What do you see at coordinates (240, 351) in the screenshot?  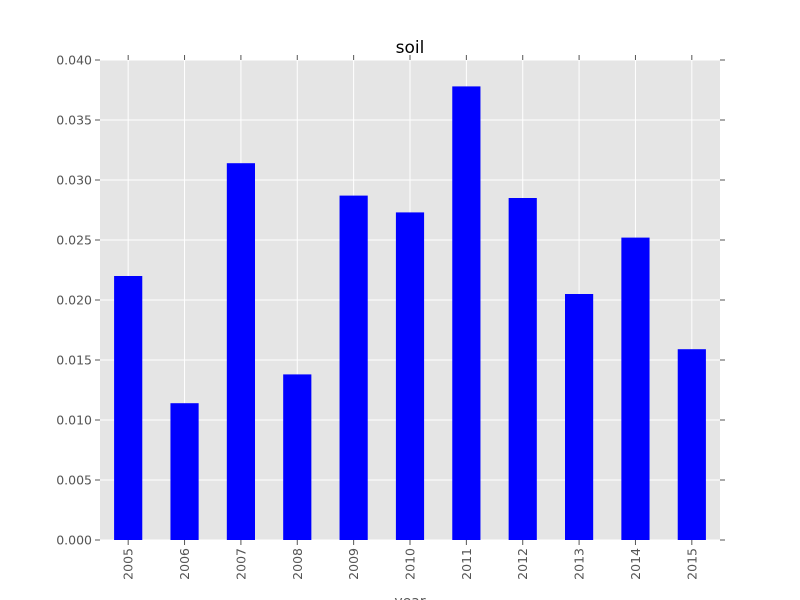 I see `bar-2007` at bounding box center [240, 351].